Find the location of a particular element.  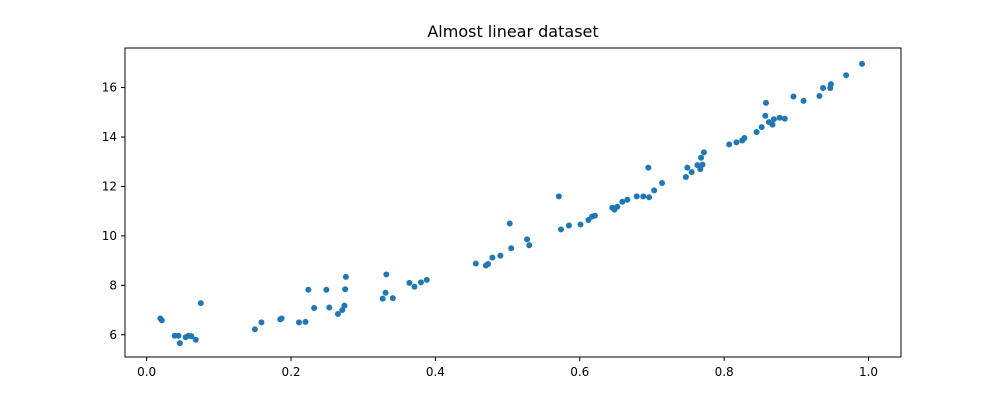

y-tick-label: 12 is located at coordinates (109, 186).